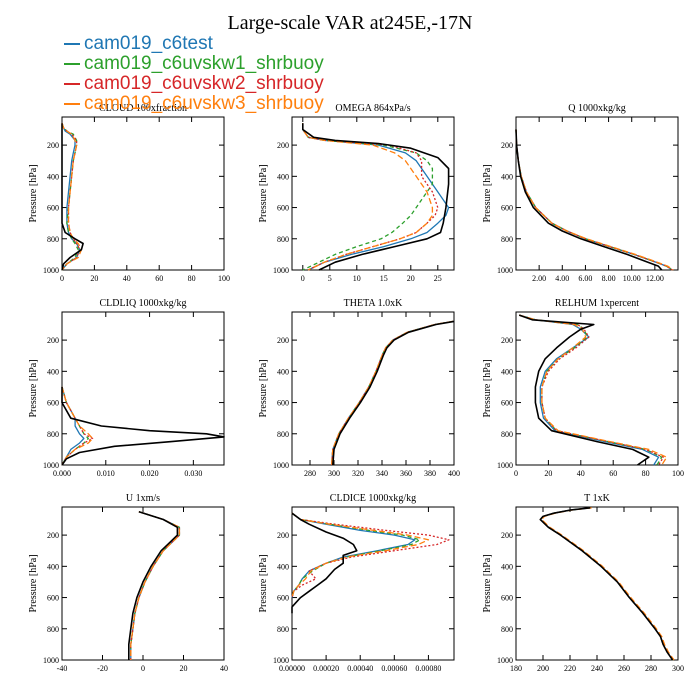 Image resolution: width=700 pixels, height=700 pixels. I want to click on legend-label: cam019_c6uvskw3_shrbuoy, so click(204, 103).